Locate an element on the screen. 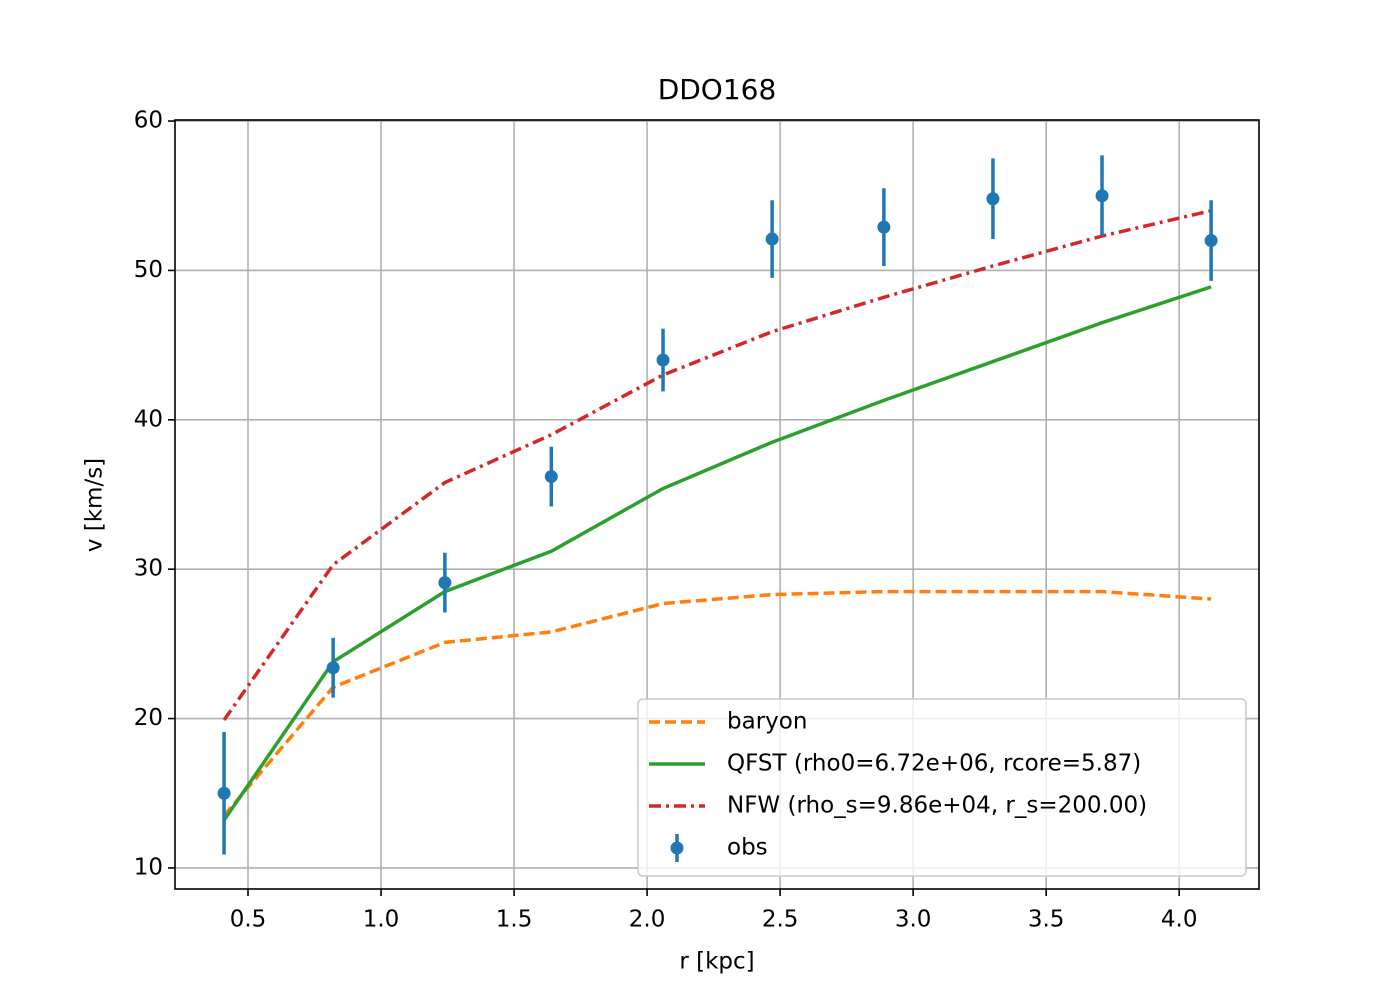 The image size is (1400, 1004). legend-label: NFW (rho_s=9.86e+04, r_s=200.00) is located at coordinates (937, 806).